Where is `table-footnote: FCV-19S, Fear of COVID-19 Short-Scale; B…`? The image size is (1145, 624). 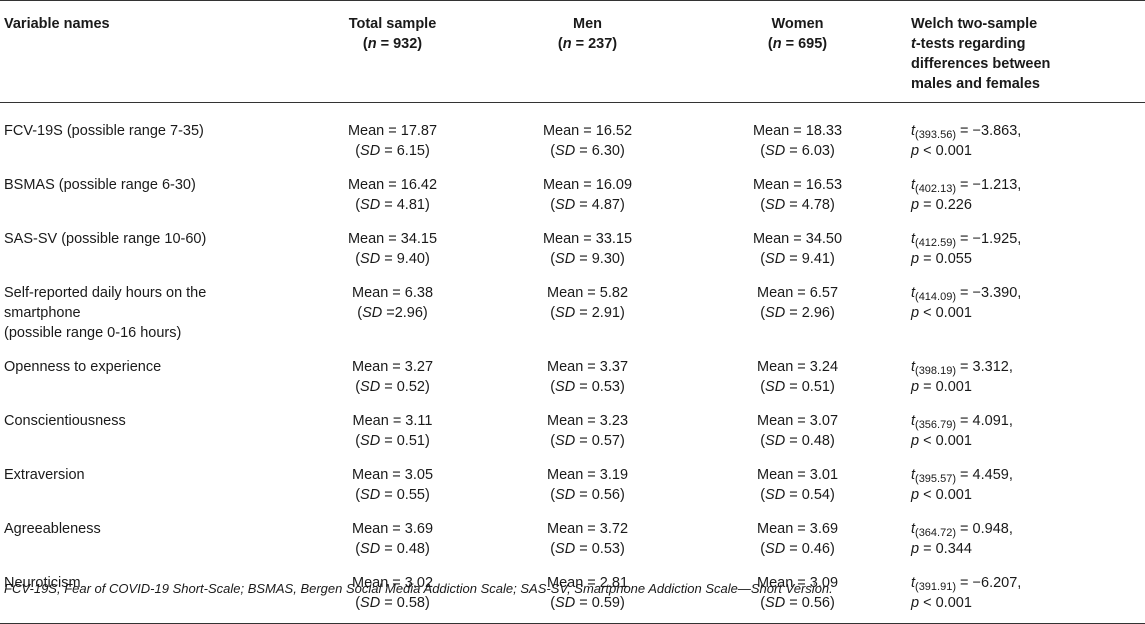
table-footnote: FCV-19S, Fear of COVID-19 Short-Scale; B… is located at coordinates (418, 588).